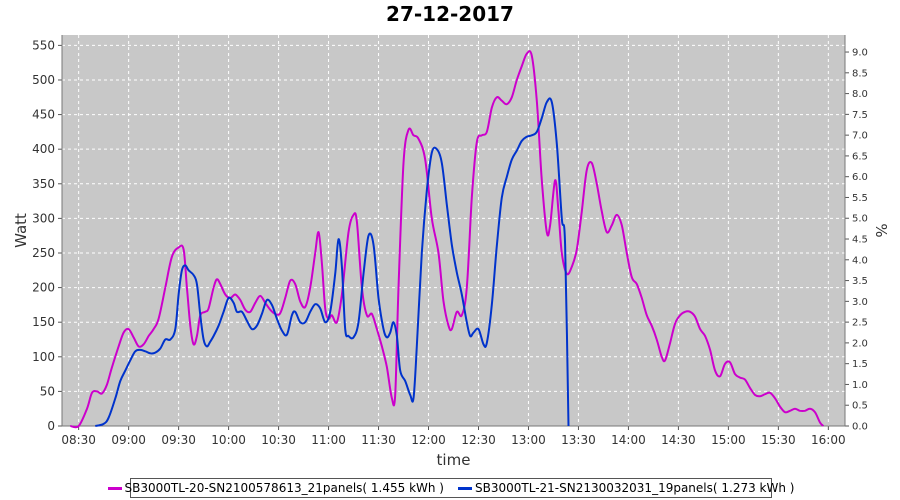 The height and width of the screenshot is (500, 900). I want to click on y-tick-label-8: 400, so click(43, 149).